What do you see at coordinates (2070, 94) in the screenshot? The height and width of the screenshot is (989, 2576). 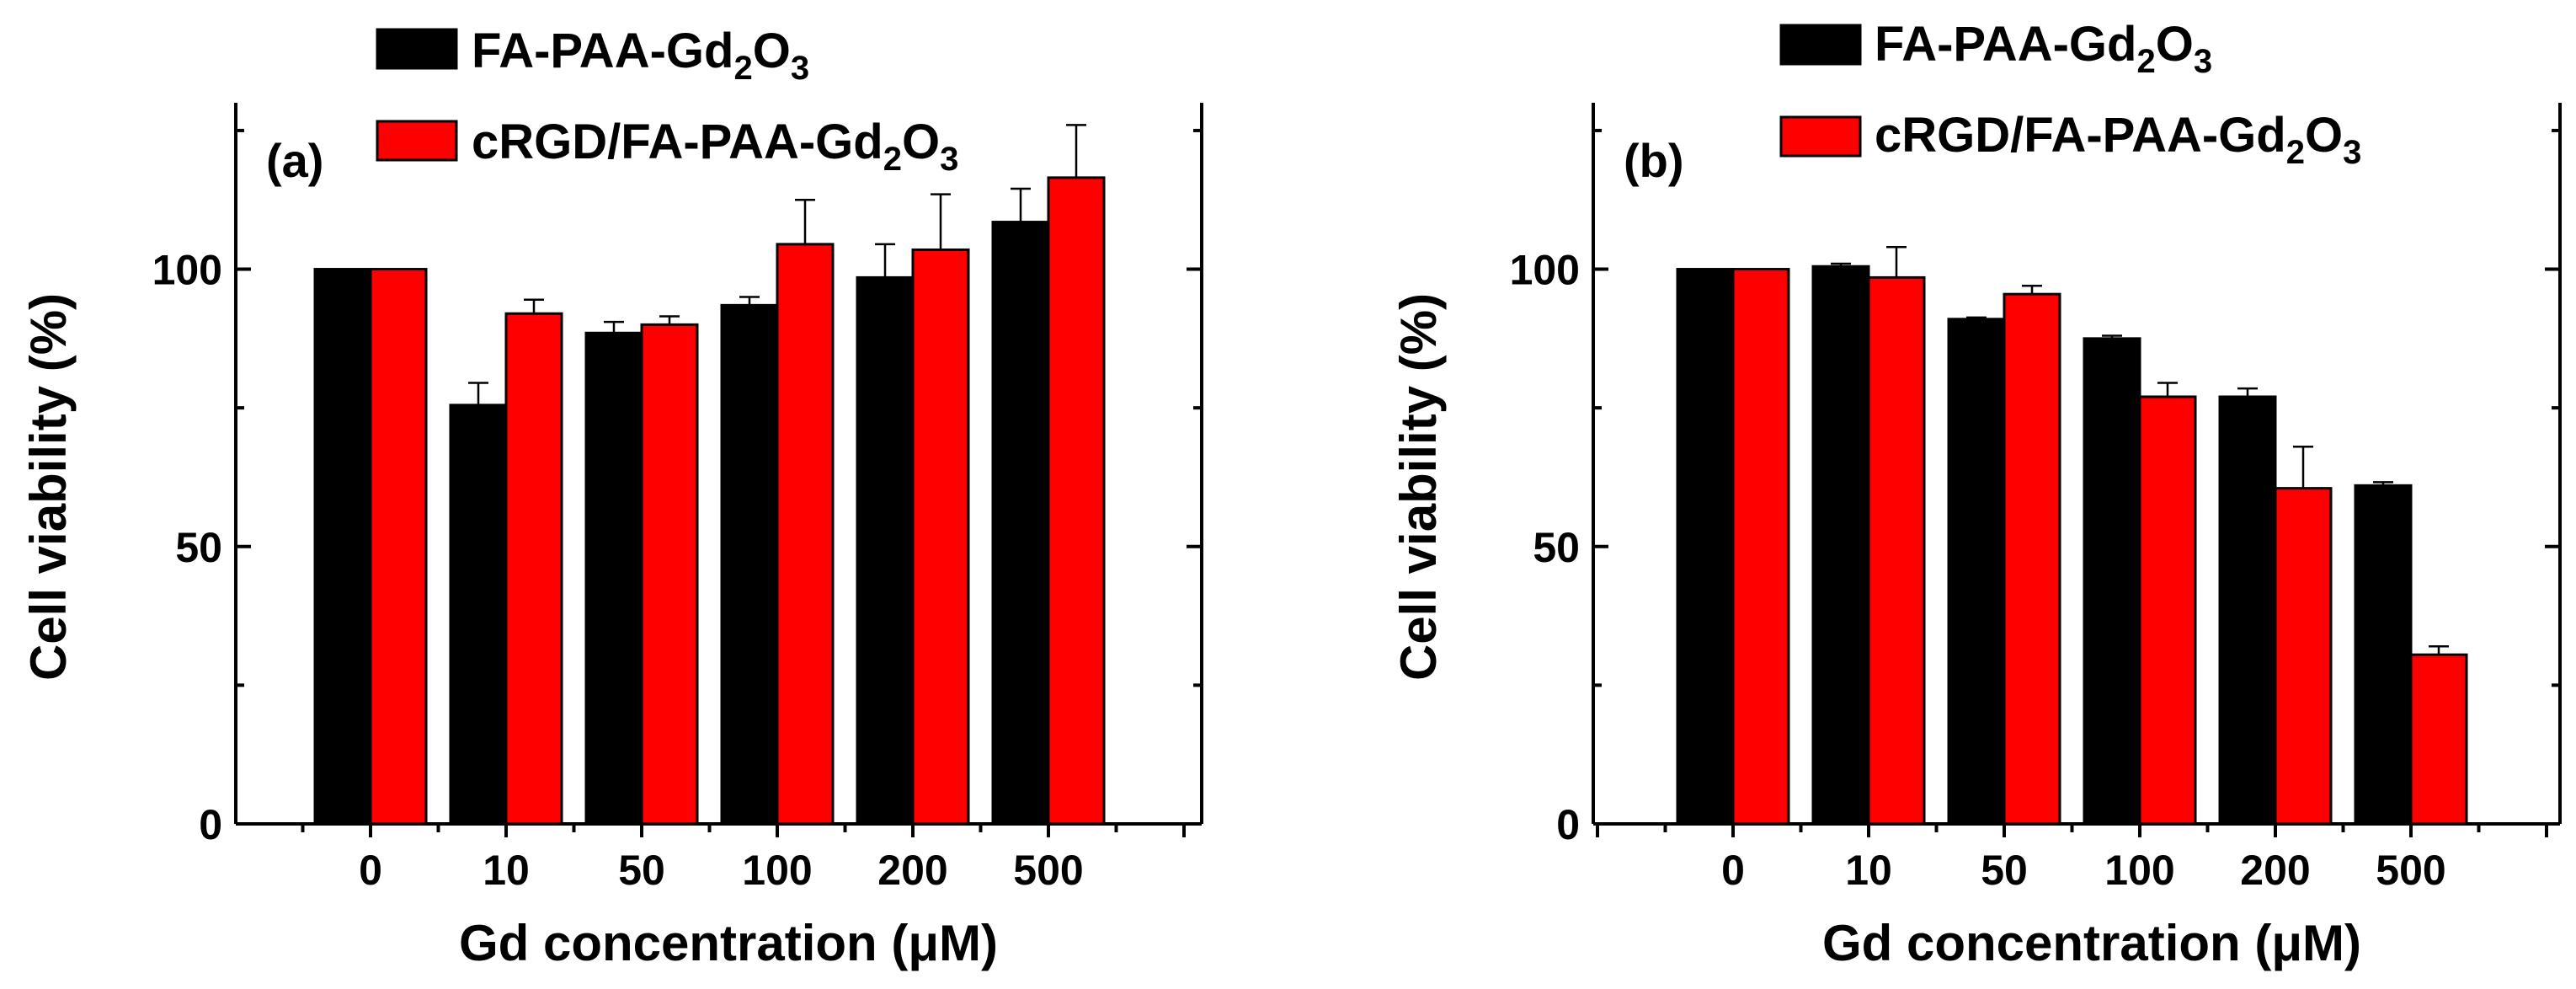 I see `legend-panel-b: FA-PAA-Gd2O3 cRGD/FA-PAA-Gd2O3` at bounding box center [2070, 94].